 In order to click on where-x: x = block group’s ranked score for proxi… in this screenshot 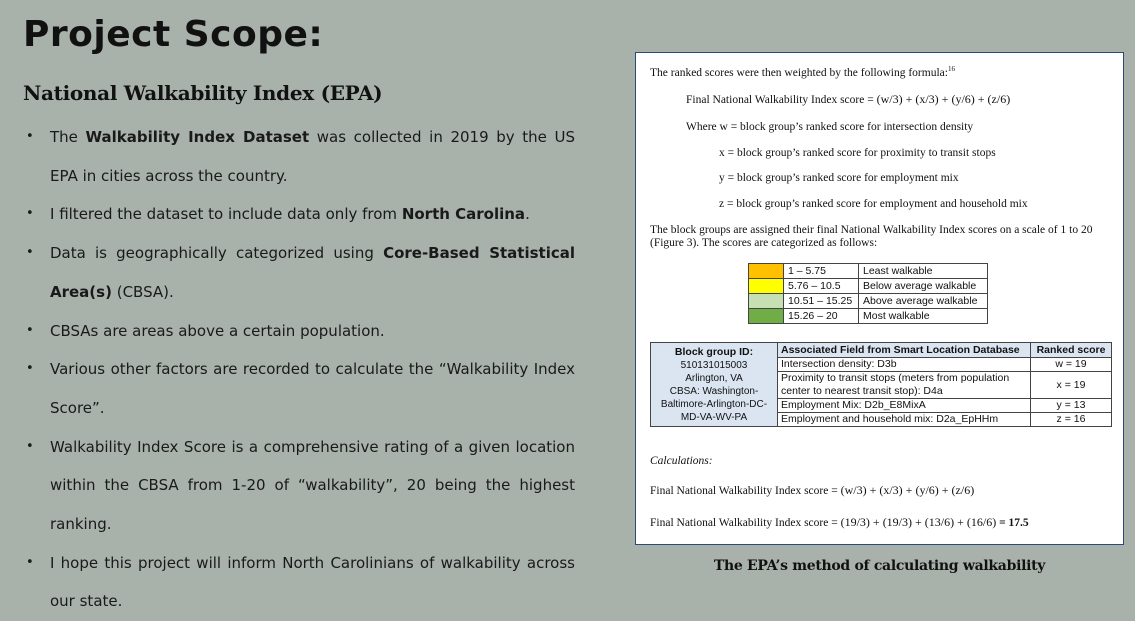, I will do `click(857, 153)`.